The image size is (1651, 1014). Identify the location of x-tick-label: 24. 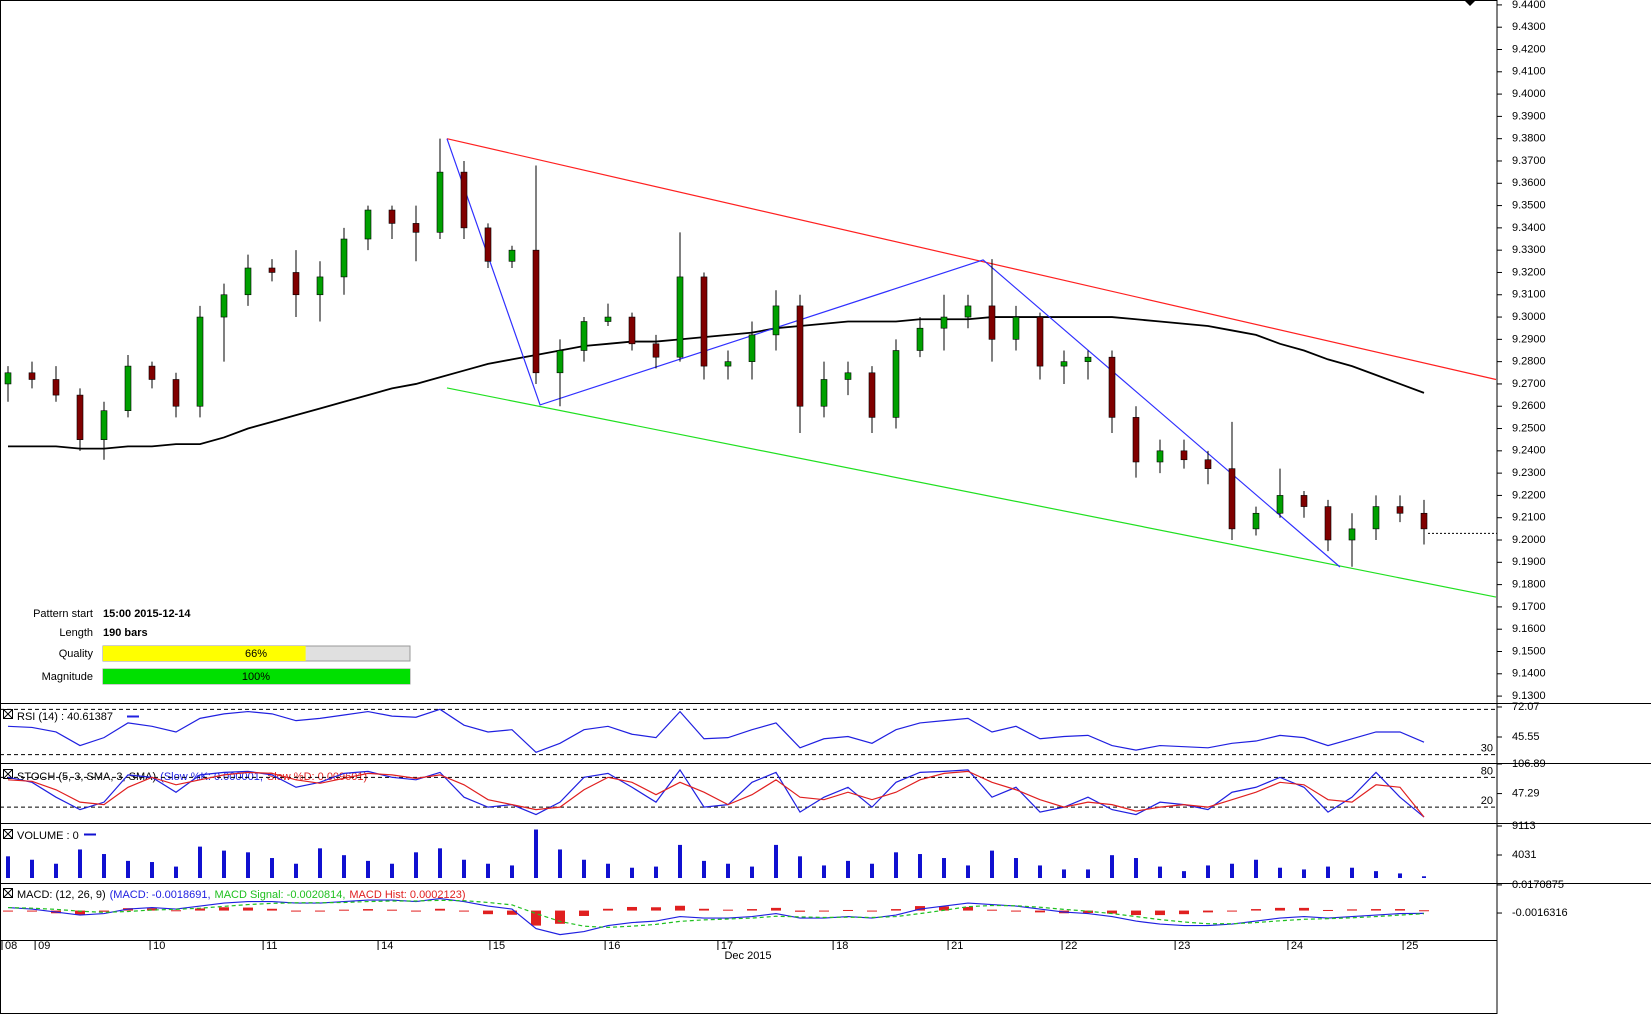
(1297, 946).